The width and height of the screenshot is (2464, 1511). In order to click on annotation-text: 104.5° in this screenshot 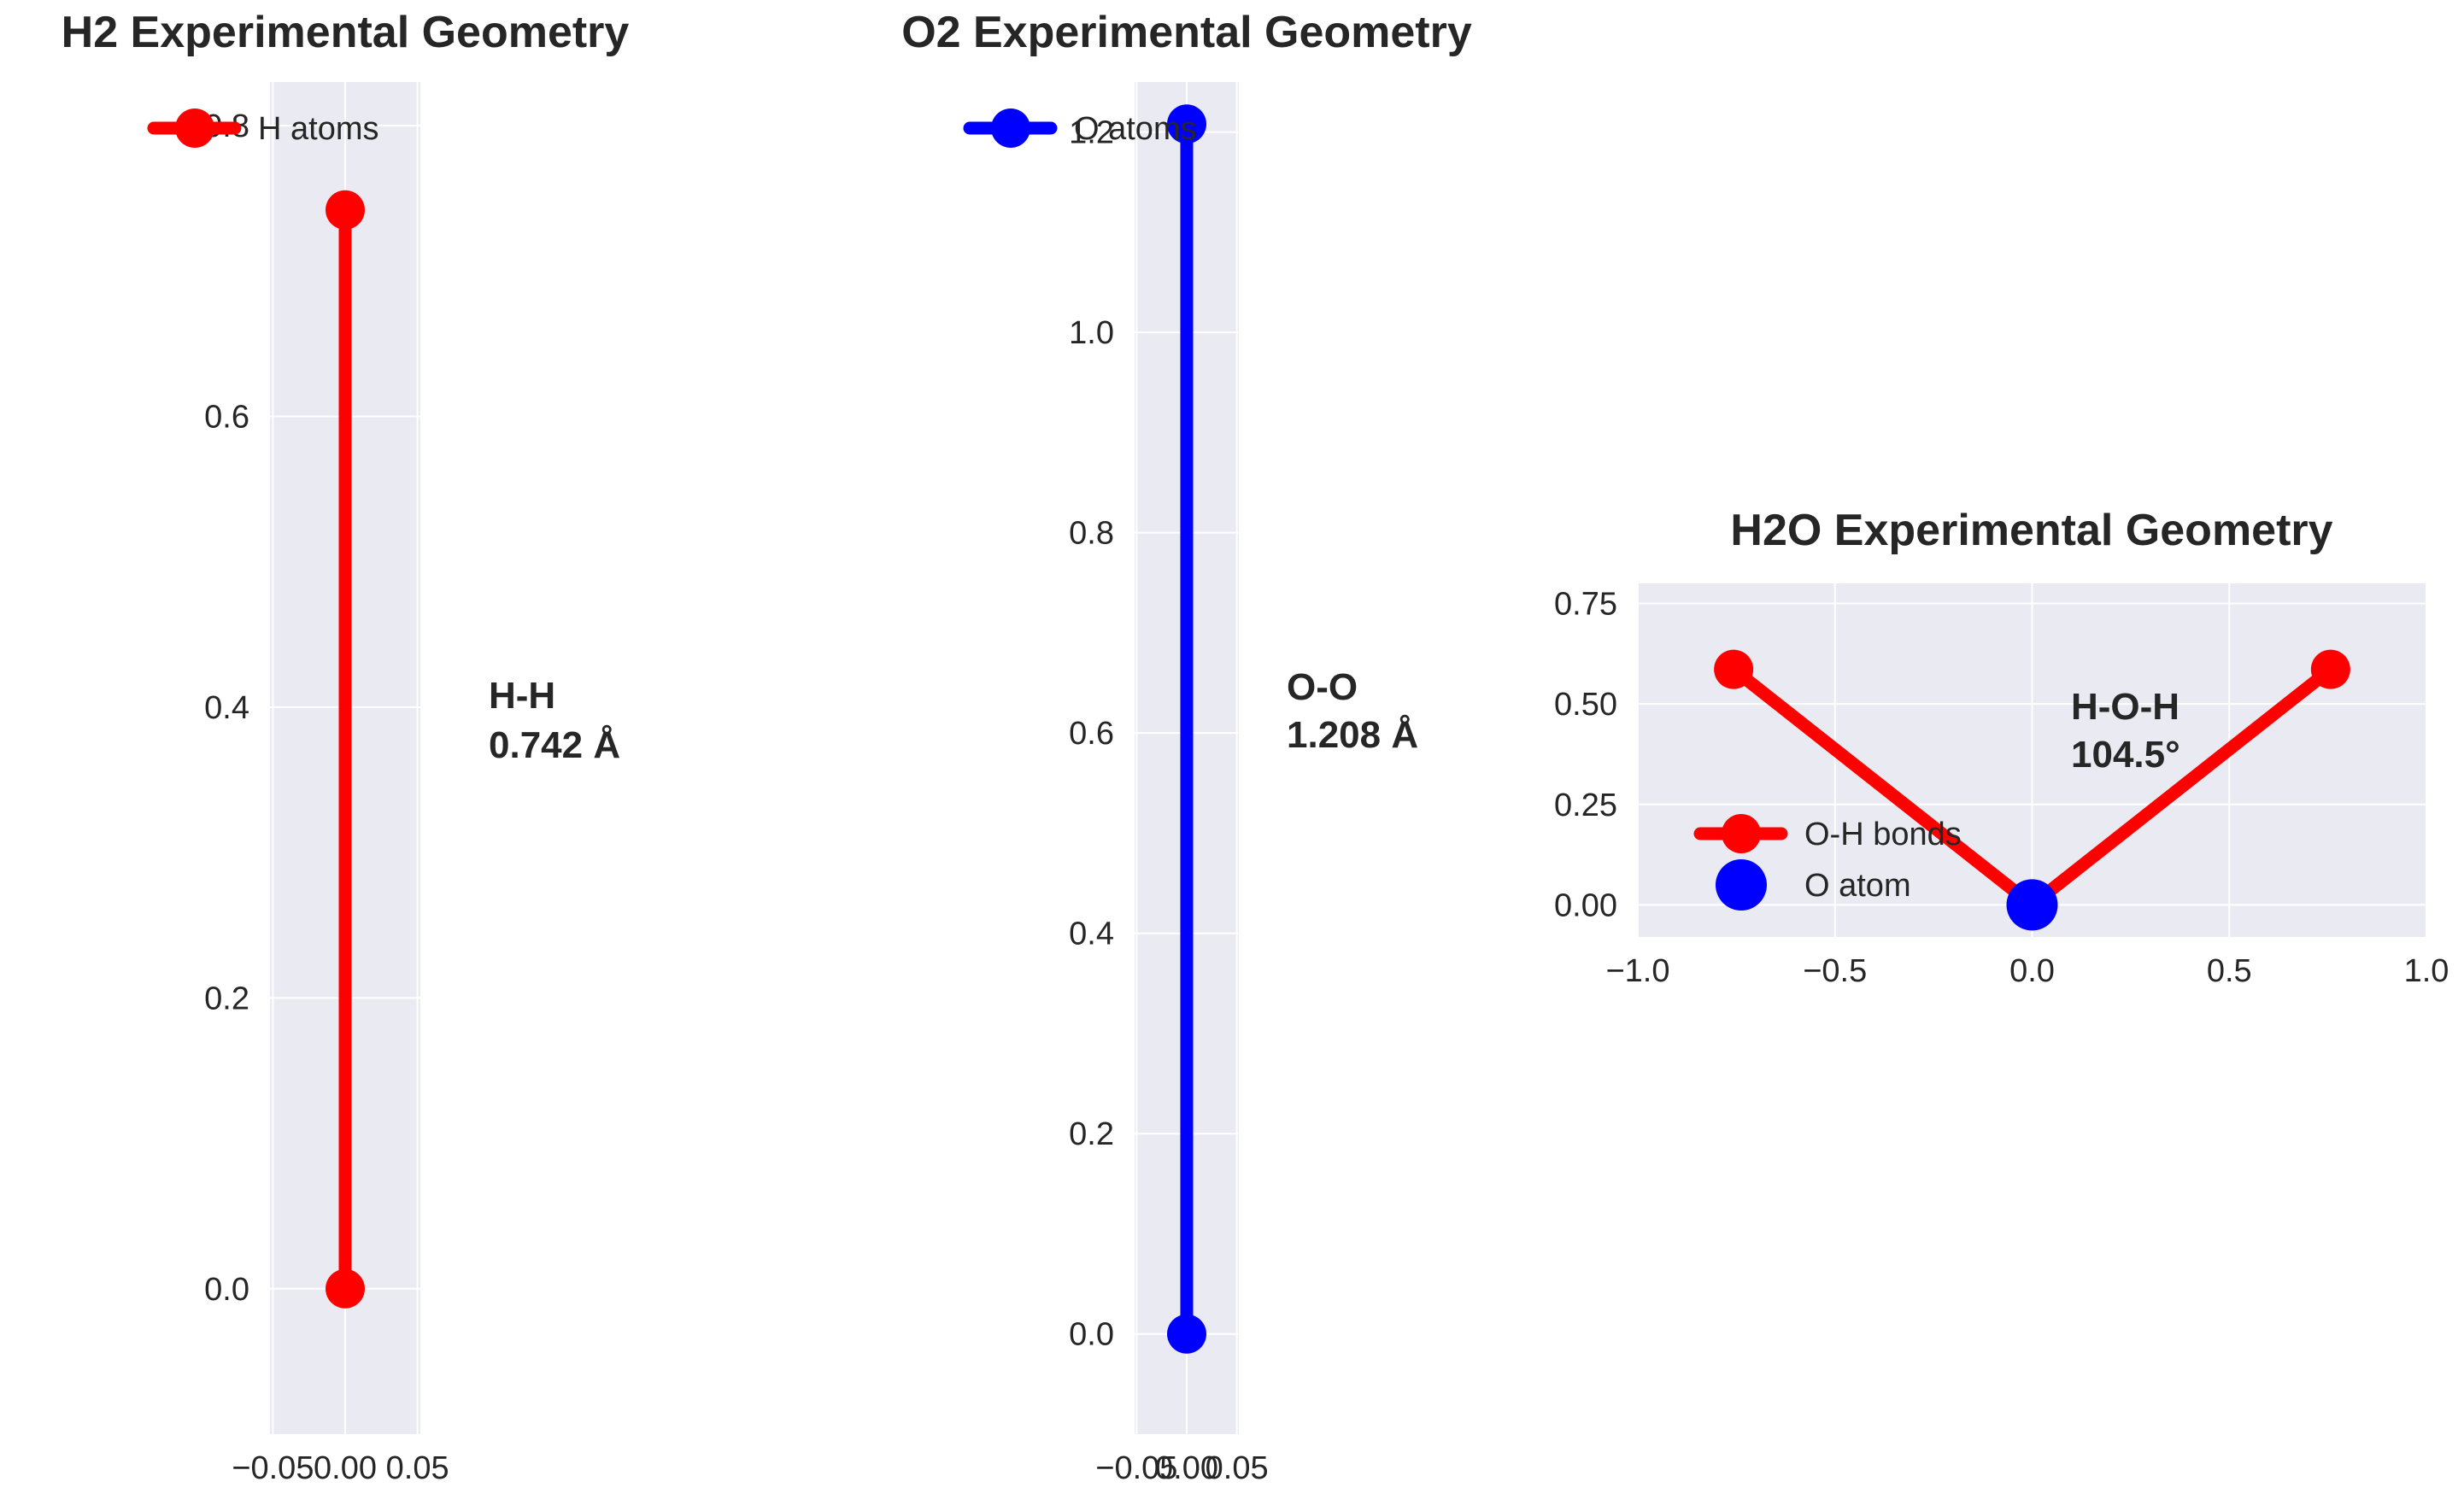, I will do `click(2125, 755)`.